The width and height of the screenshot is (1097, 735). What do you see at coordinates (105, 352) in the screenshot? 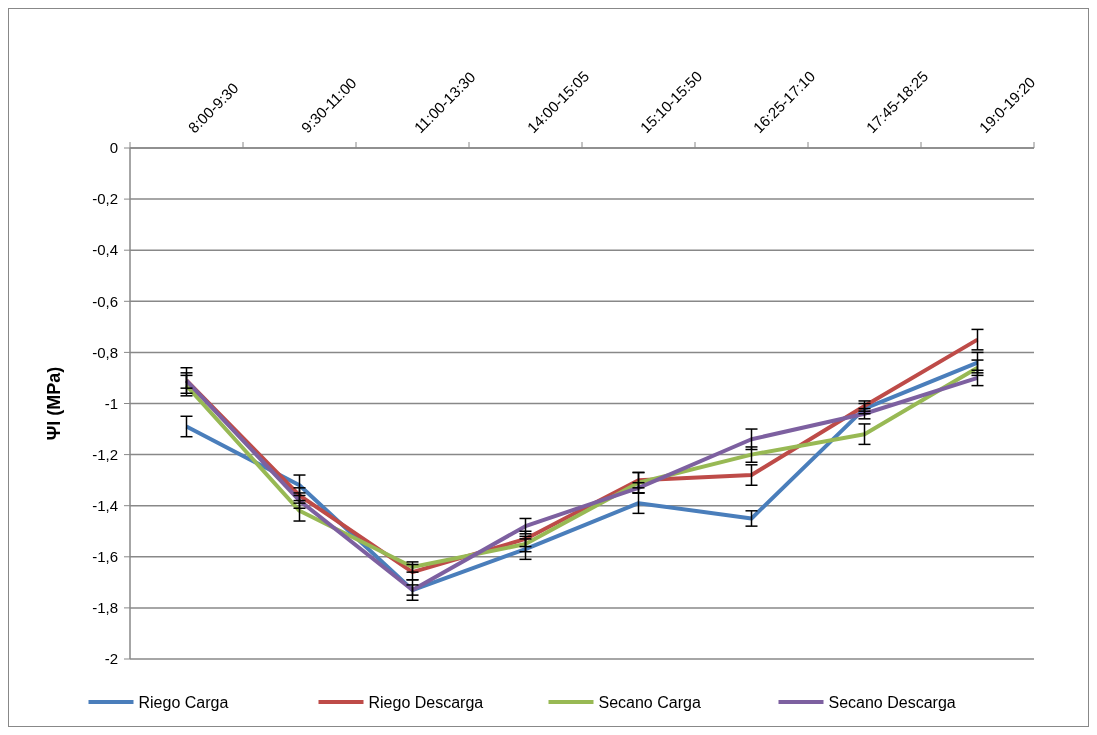
I see `y-tick-label: -0,8` at bounding box center [105, 352].